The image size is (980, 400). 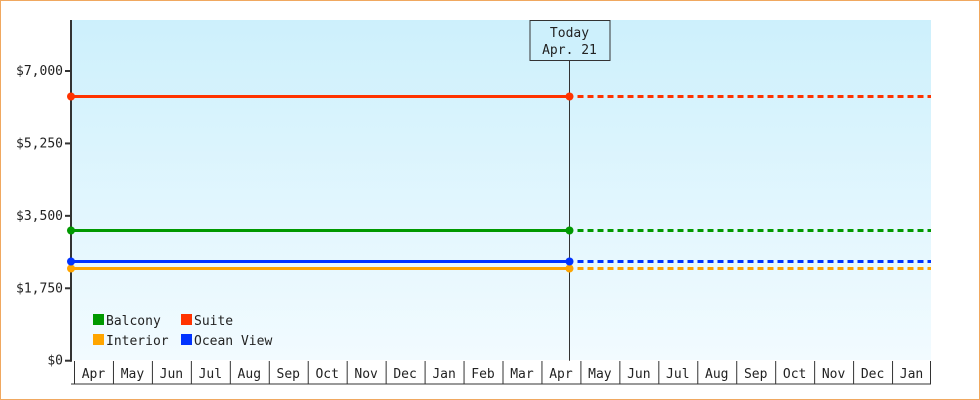 What do you see at coordinates (39, 216) in the screenshot?
I see `y-tick-label: $3,500` at bounding box center [39, 216].